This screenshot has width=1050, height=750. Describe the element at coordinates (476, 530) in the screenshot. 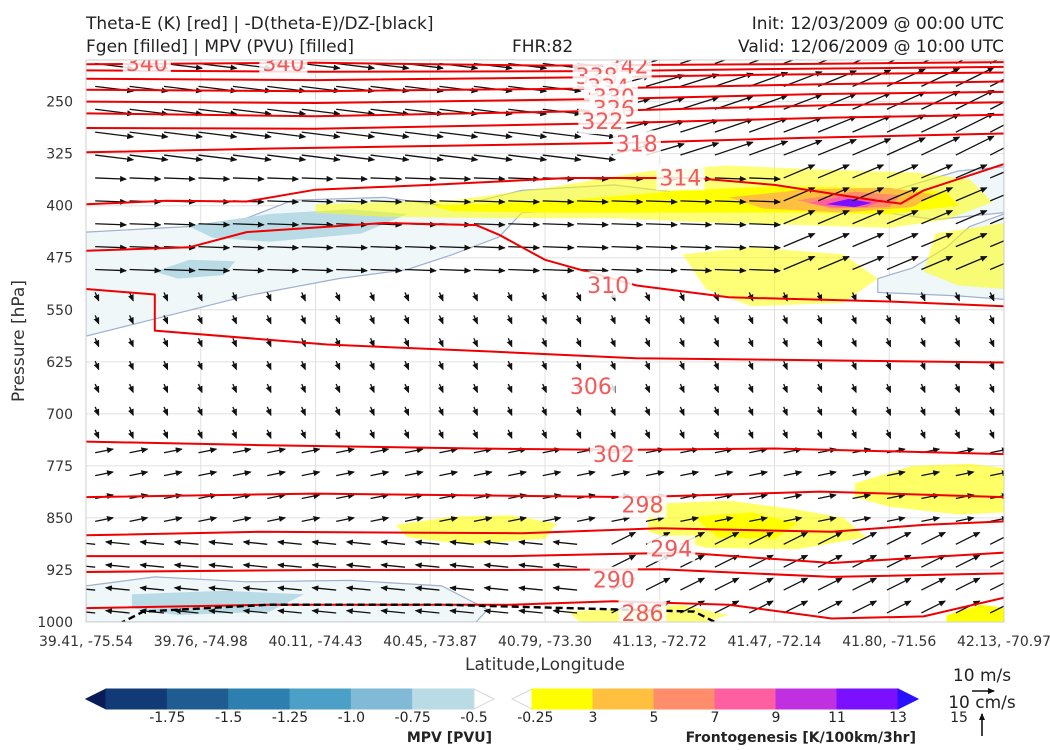

I see `fgen-region-low` at that location.